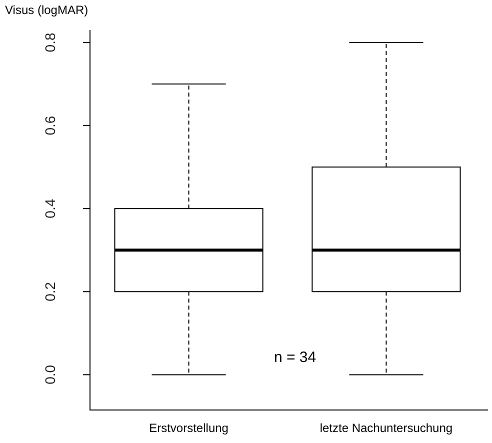 The height and width of the screenshot is (443, 492). Describe the element at coordinates (50, 292) in the screenshot. I see `y-tick-label: 0.2` at that location.